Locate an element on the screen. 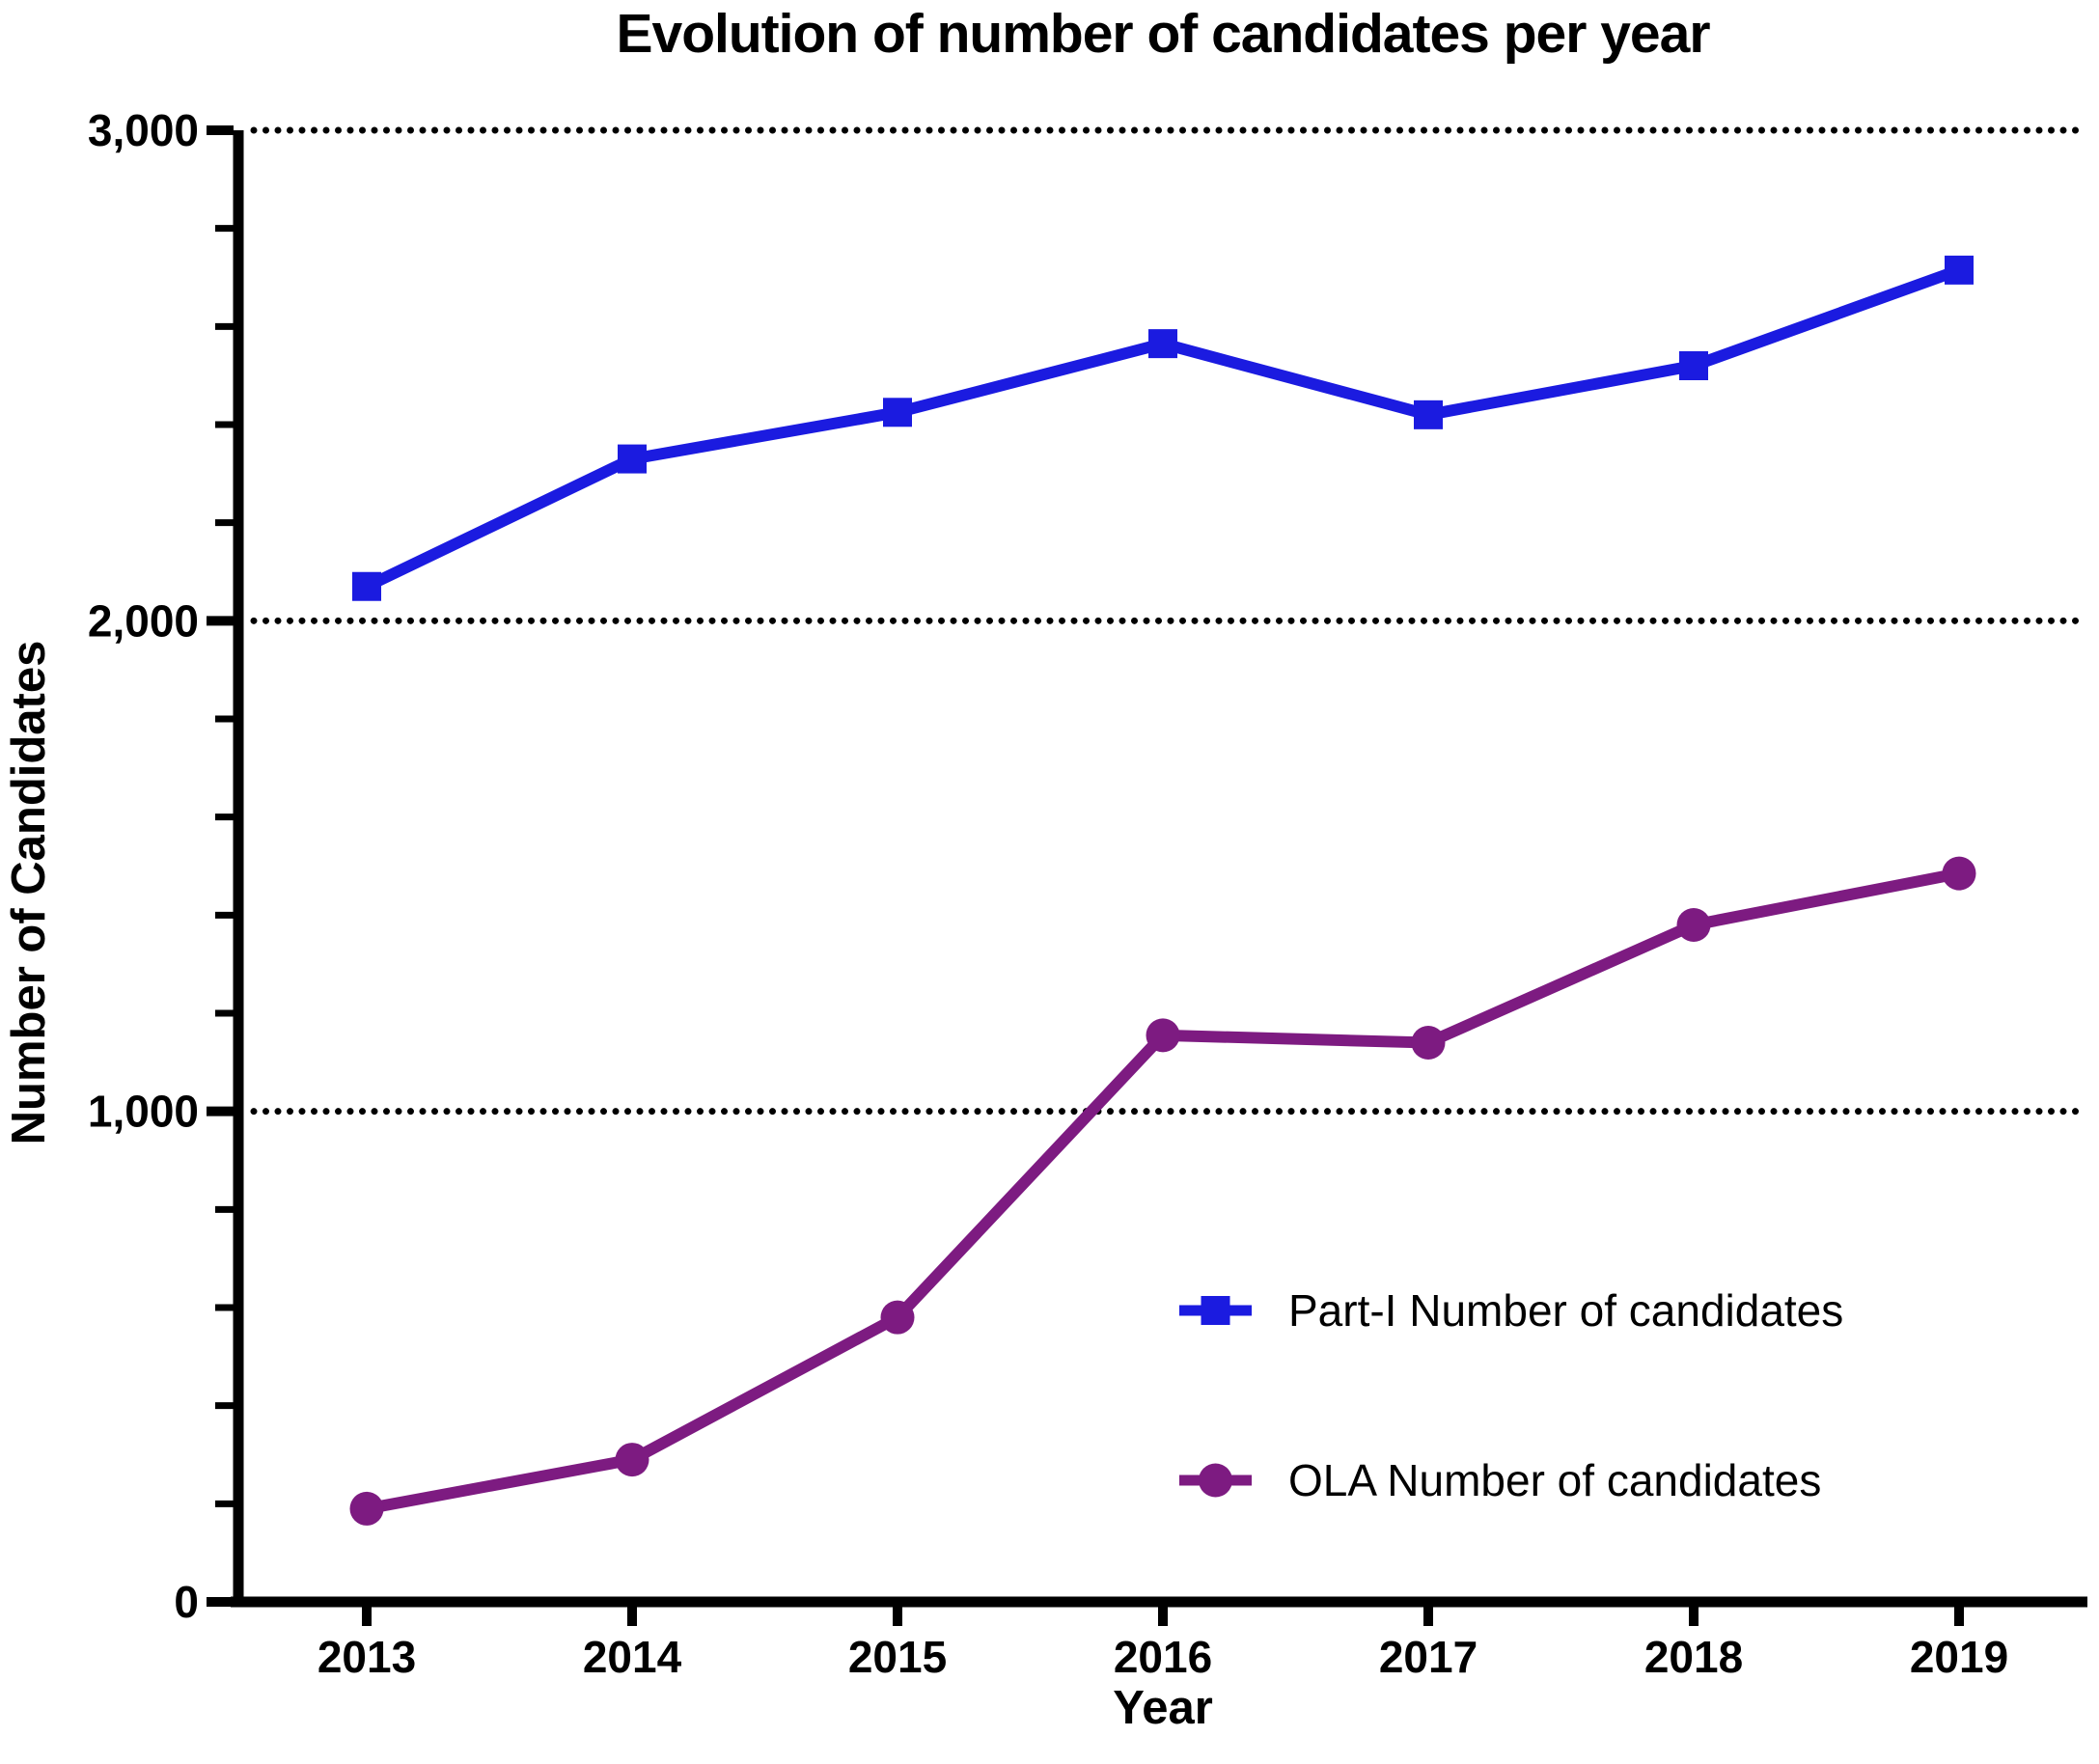 The height and width of the screenshot is (1764, 2099). part-i-series-swatch-icon is located at coordinates (1215, 1310).